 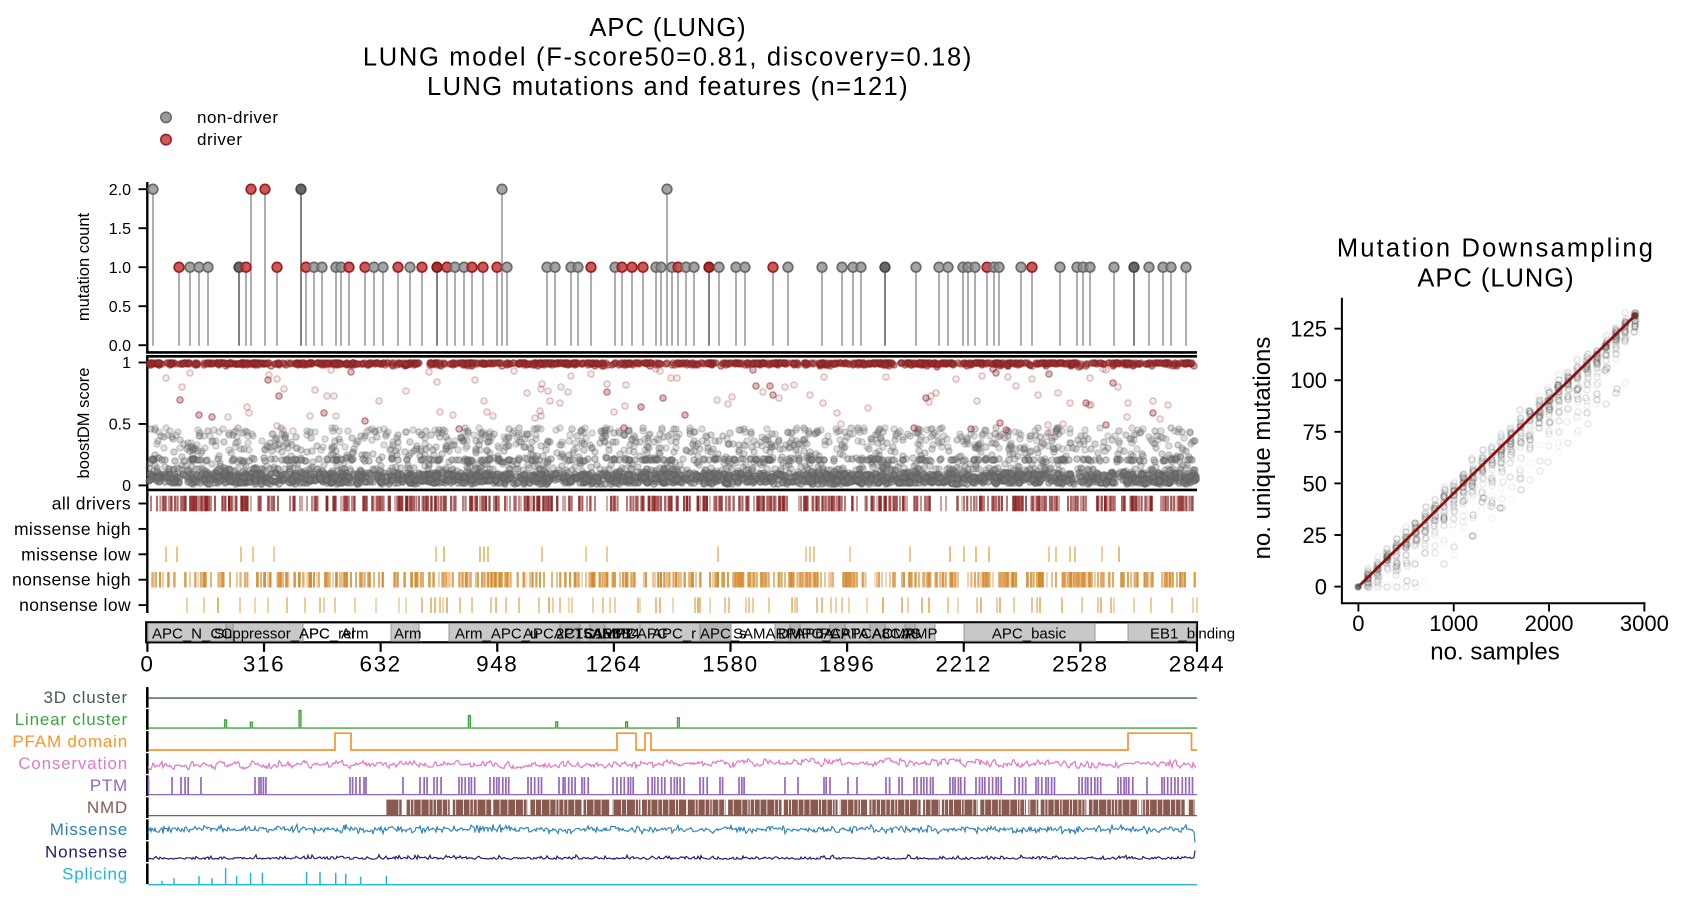 I want to click on svg-text: APC_r, so click(x=674, y=633).